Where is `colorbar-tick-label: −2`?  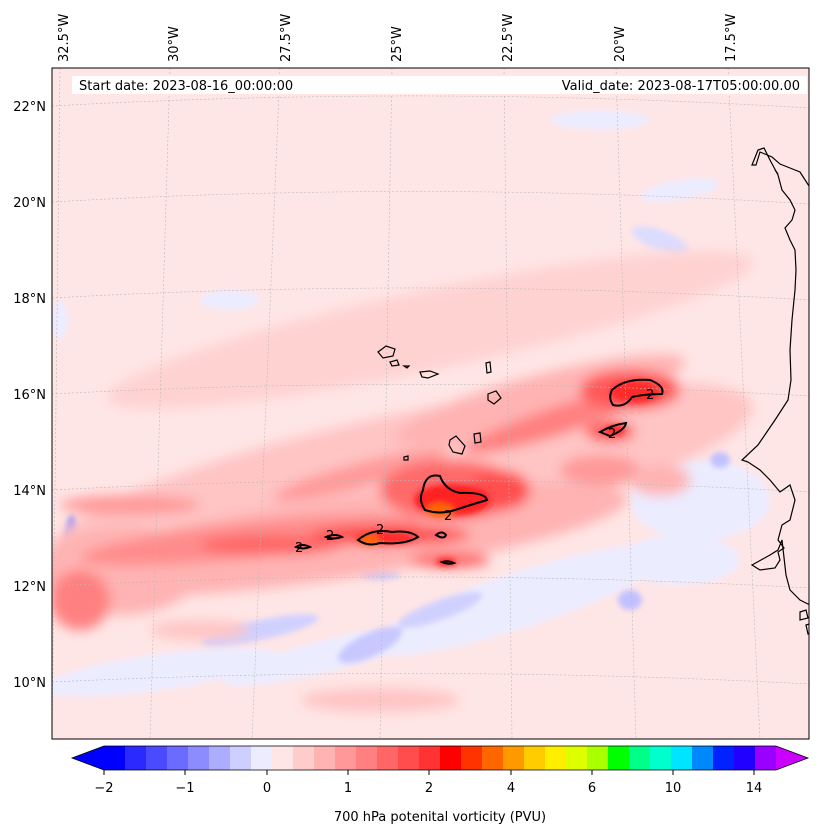 colorbar-tick-label: −2 is located at coordinates (103, 788).